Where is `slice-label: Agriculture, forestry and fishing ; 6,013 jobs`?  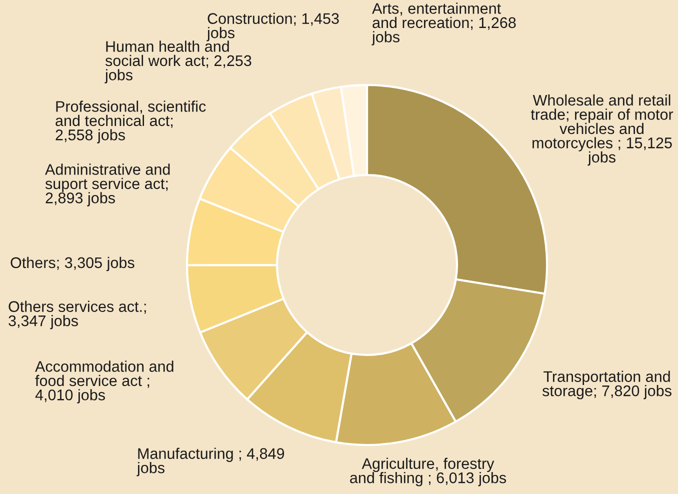 slice-label: Agriculture, forestry and fishing ; 6,013 jobs is located at coordinates (428, 472).